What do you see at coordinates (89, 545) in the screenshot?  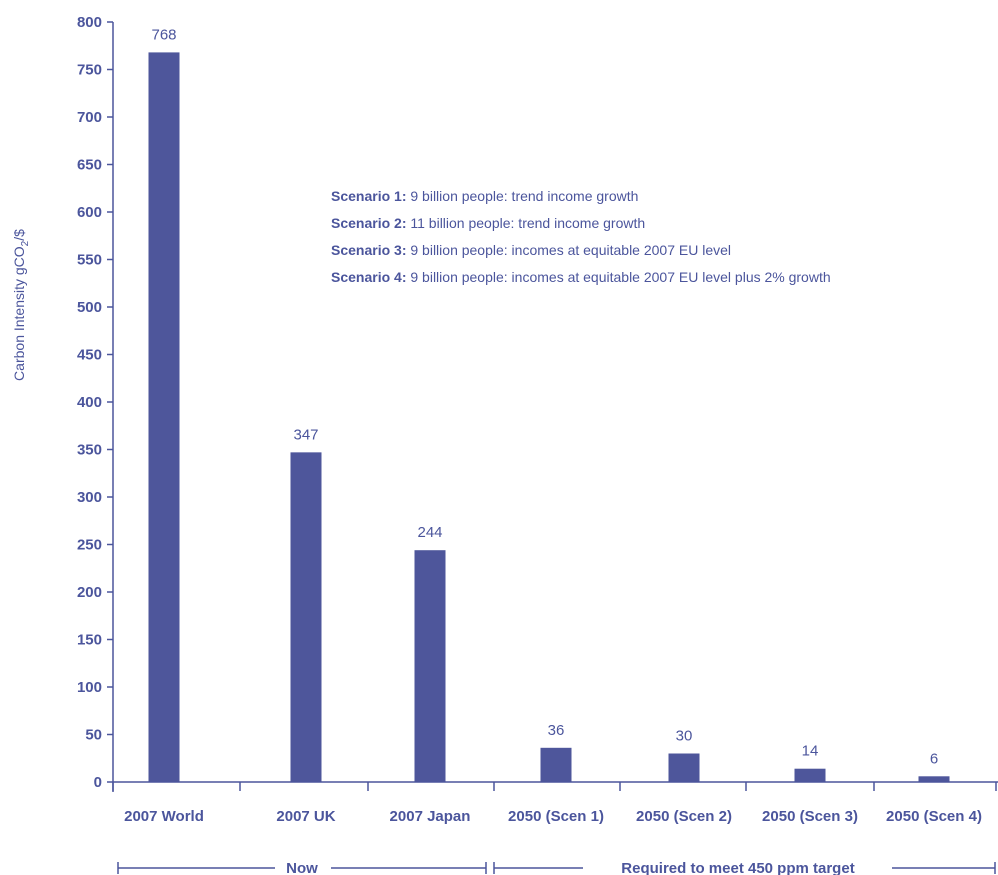 I see `y-tick-label: 250` at bounding box center [89, 545].